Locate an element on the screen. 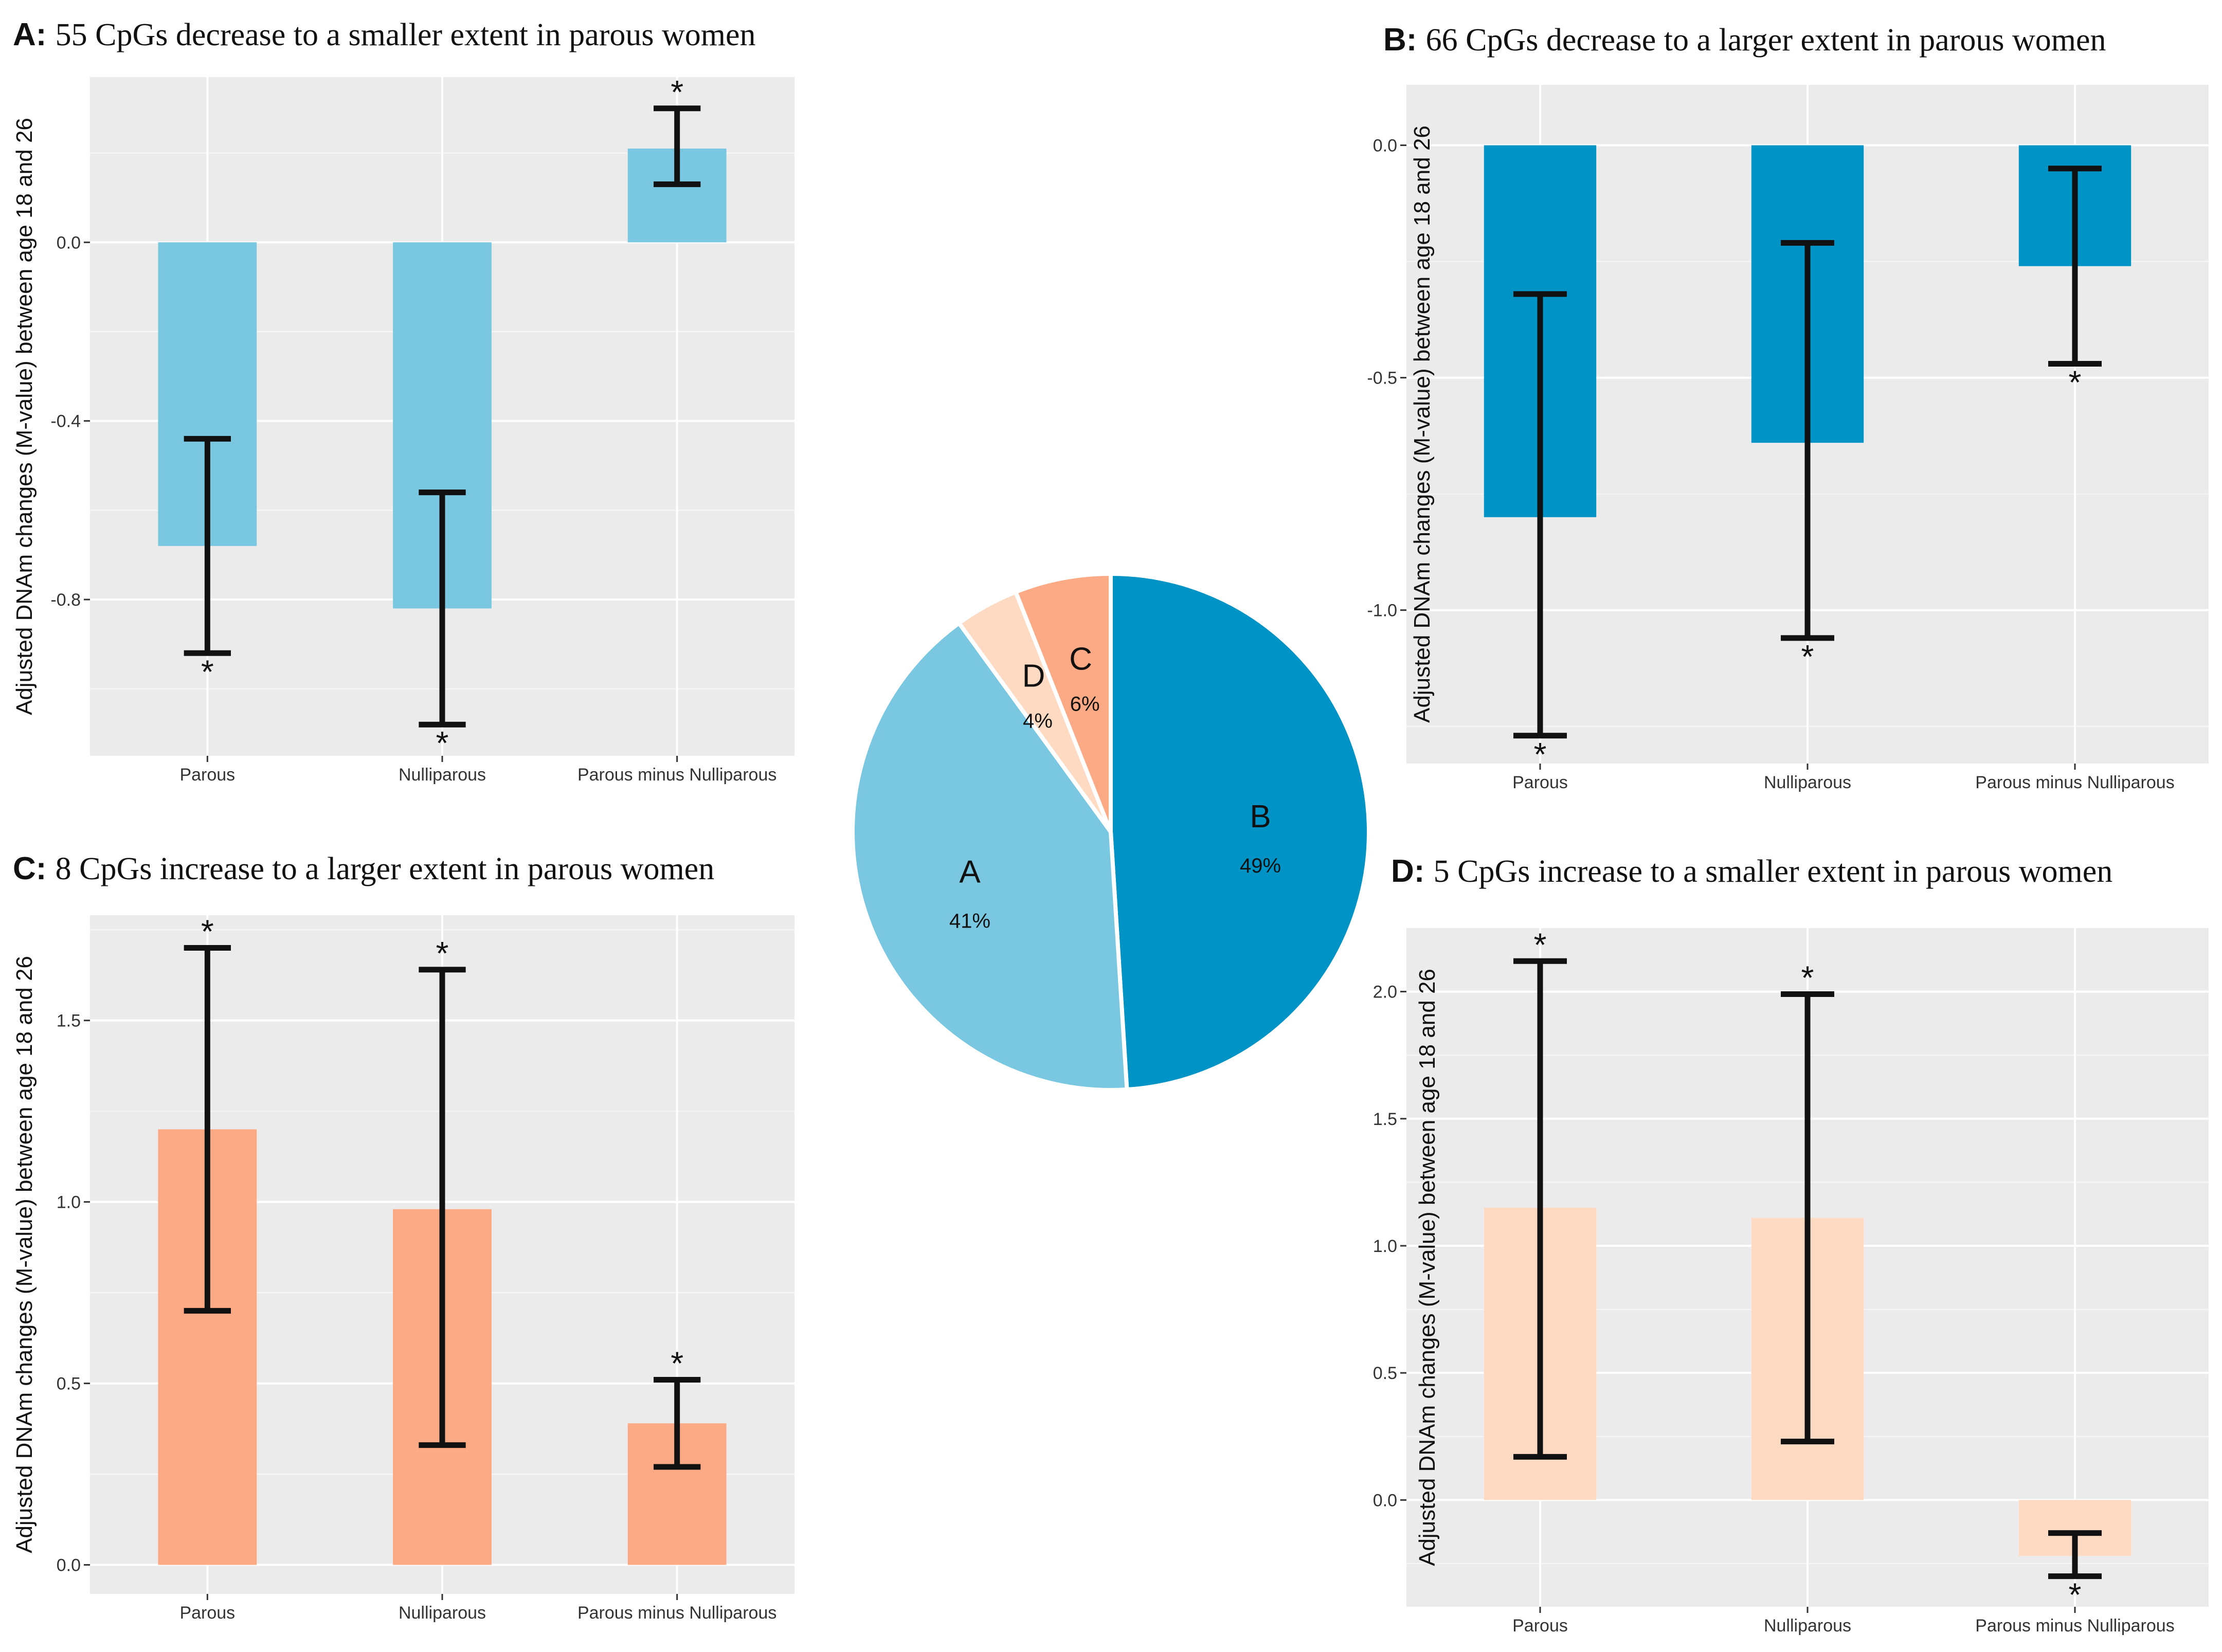 Image resolution: width=2222 pixels, height=1652 pixels. panel-d-significance-star-1: * is located at coordinates (1540, 944).